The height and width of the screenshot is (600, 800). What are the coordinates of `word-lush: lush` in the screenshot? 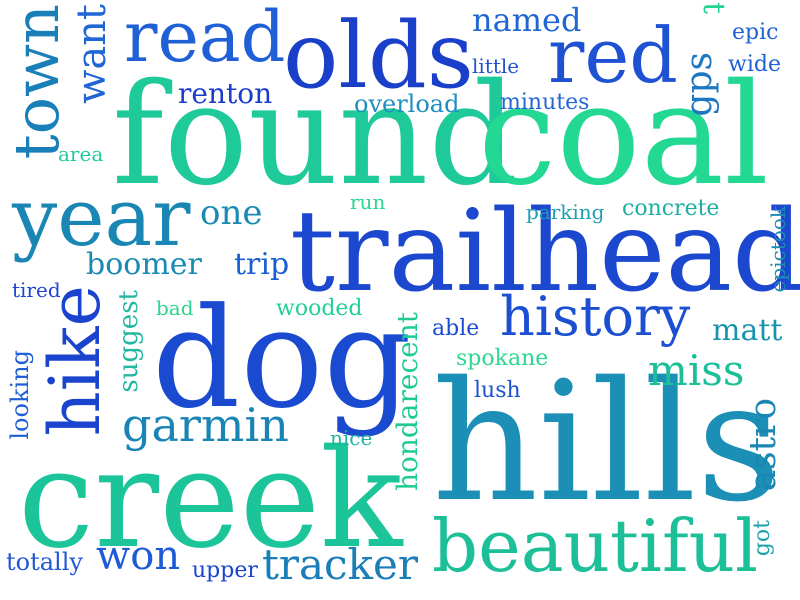 It's located at (497, 390).